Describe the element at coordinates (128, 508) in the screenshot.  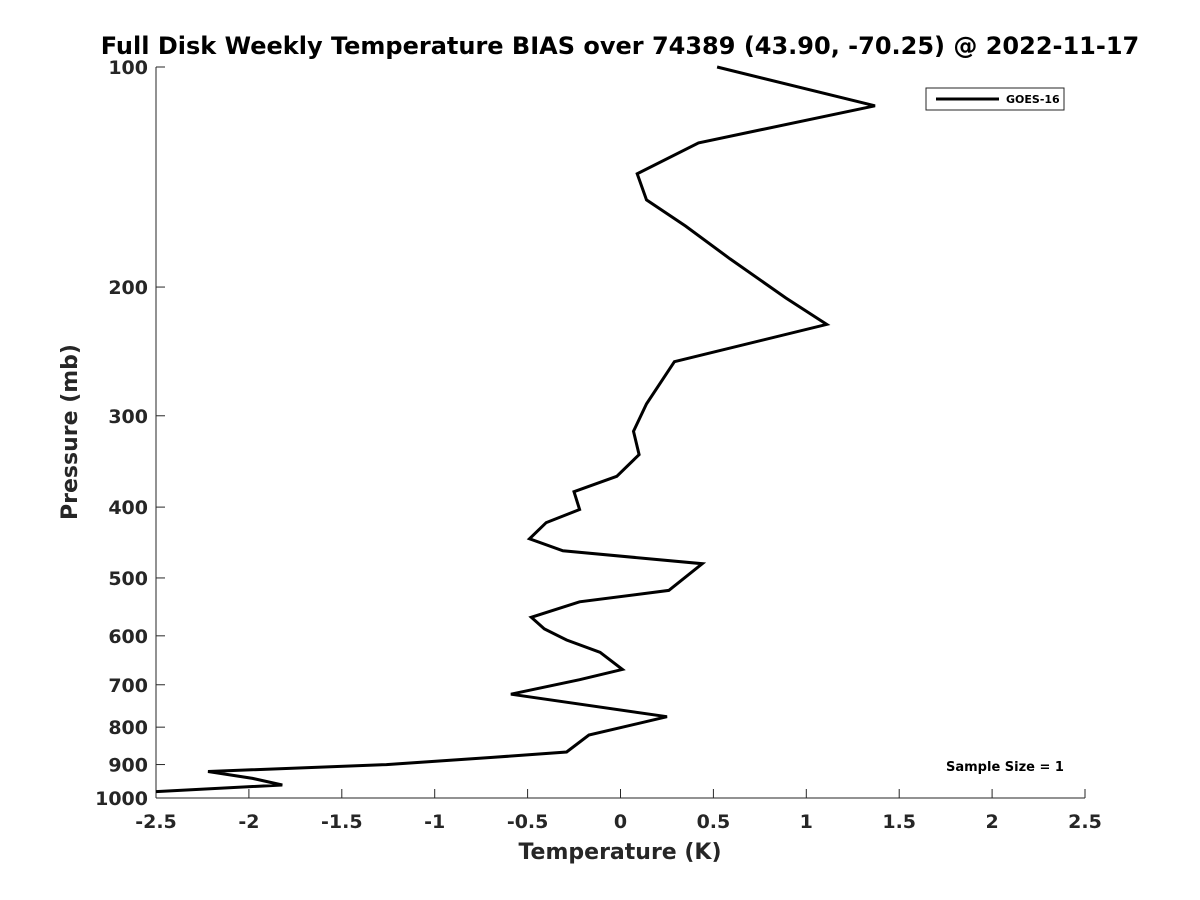
I see `y-tick-label: 400` at that location.